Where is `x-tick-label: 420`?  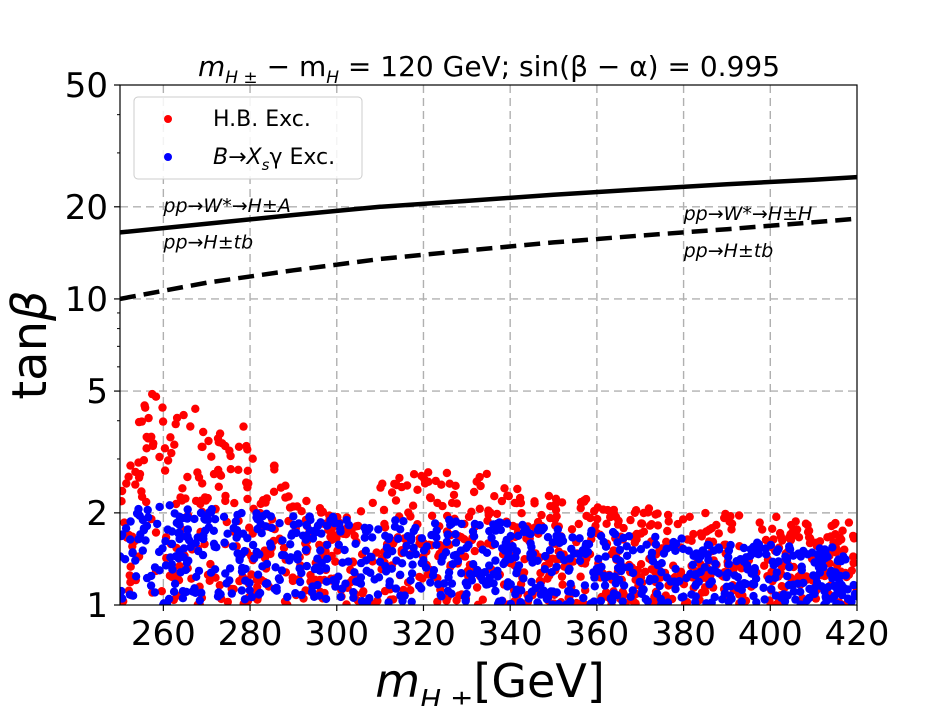
x-tick-label: 420 is located at coordinates (857, 634).